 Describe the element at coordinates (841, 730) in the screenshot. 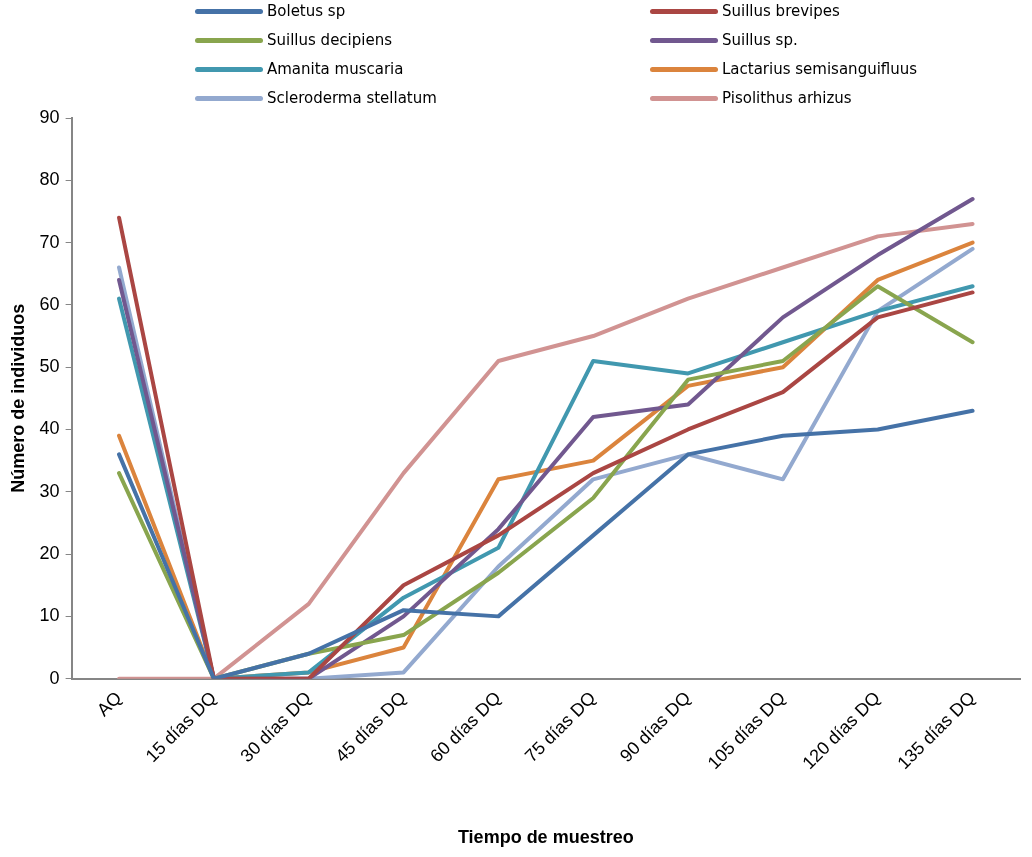

I see `x-tick-label: 120 días DQ` at that location.